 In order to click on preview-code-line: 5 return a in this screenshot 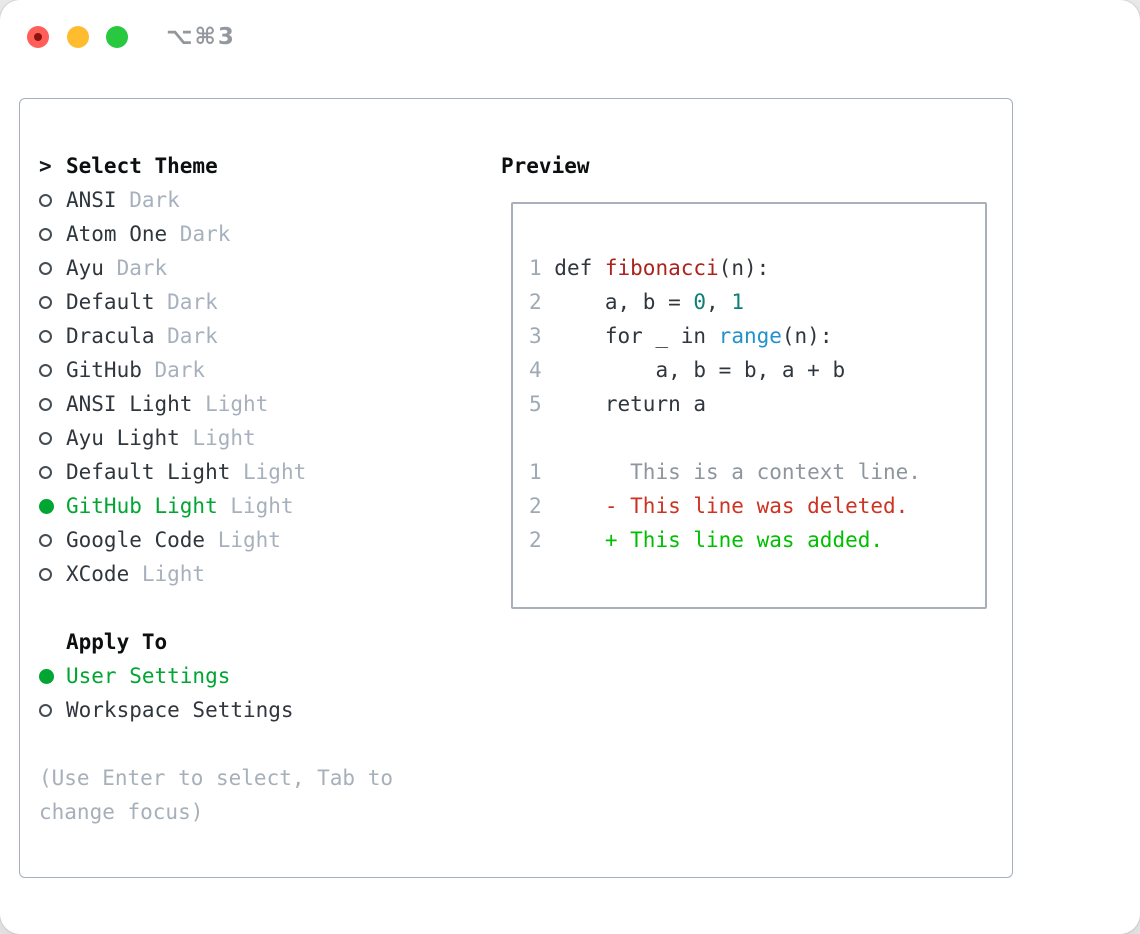, I will do `click(757, 404)`.